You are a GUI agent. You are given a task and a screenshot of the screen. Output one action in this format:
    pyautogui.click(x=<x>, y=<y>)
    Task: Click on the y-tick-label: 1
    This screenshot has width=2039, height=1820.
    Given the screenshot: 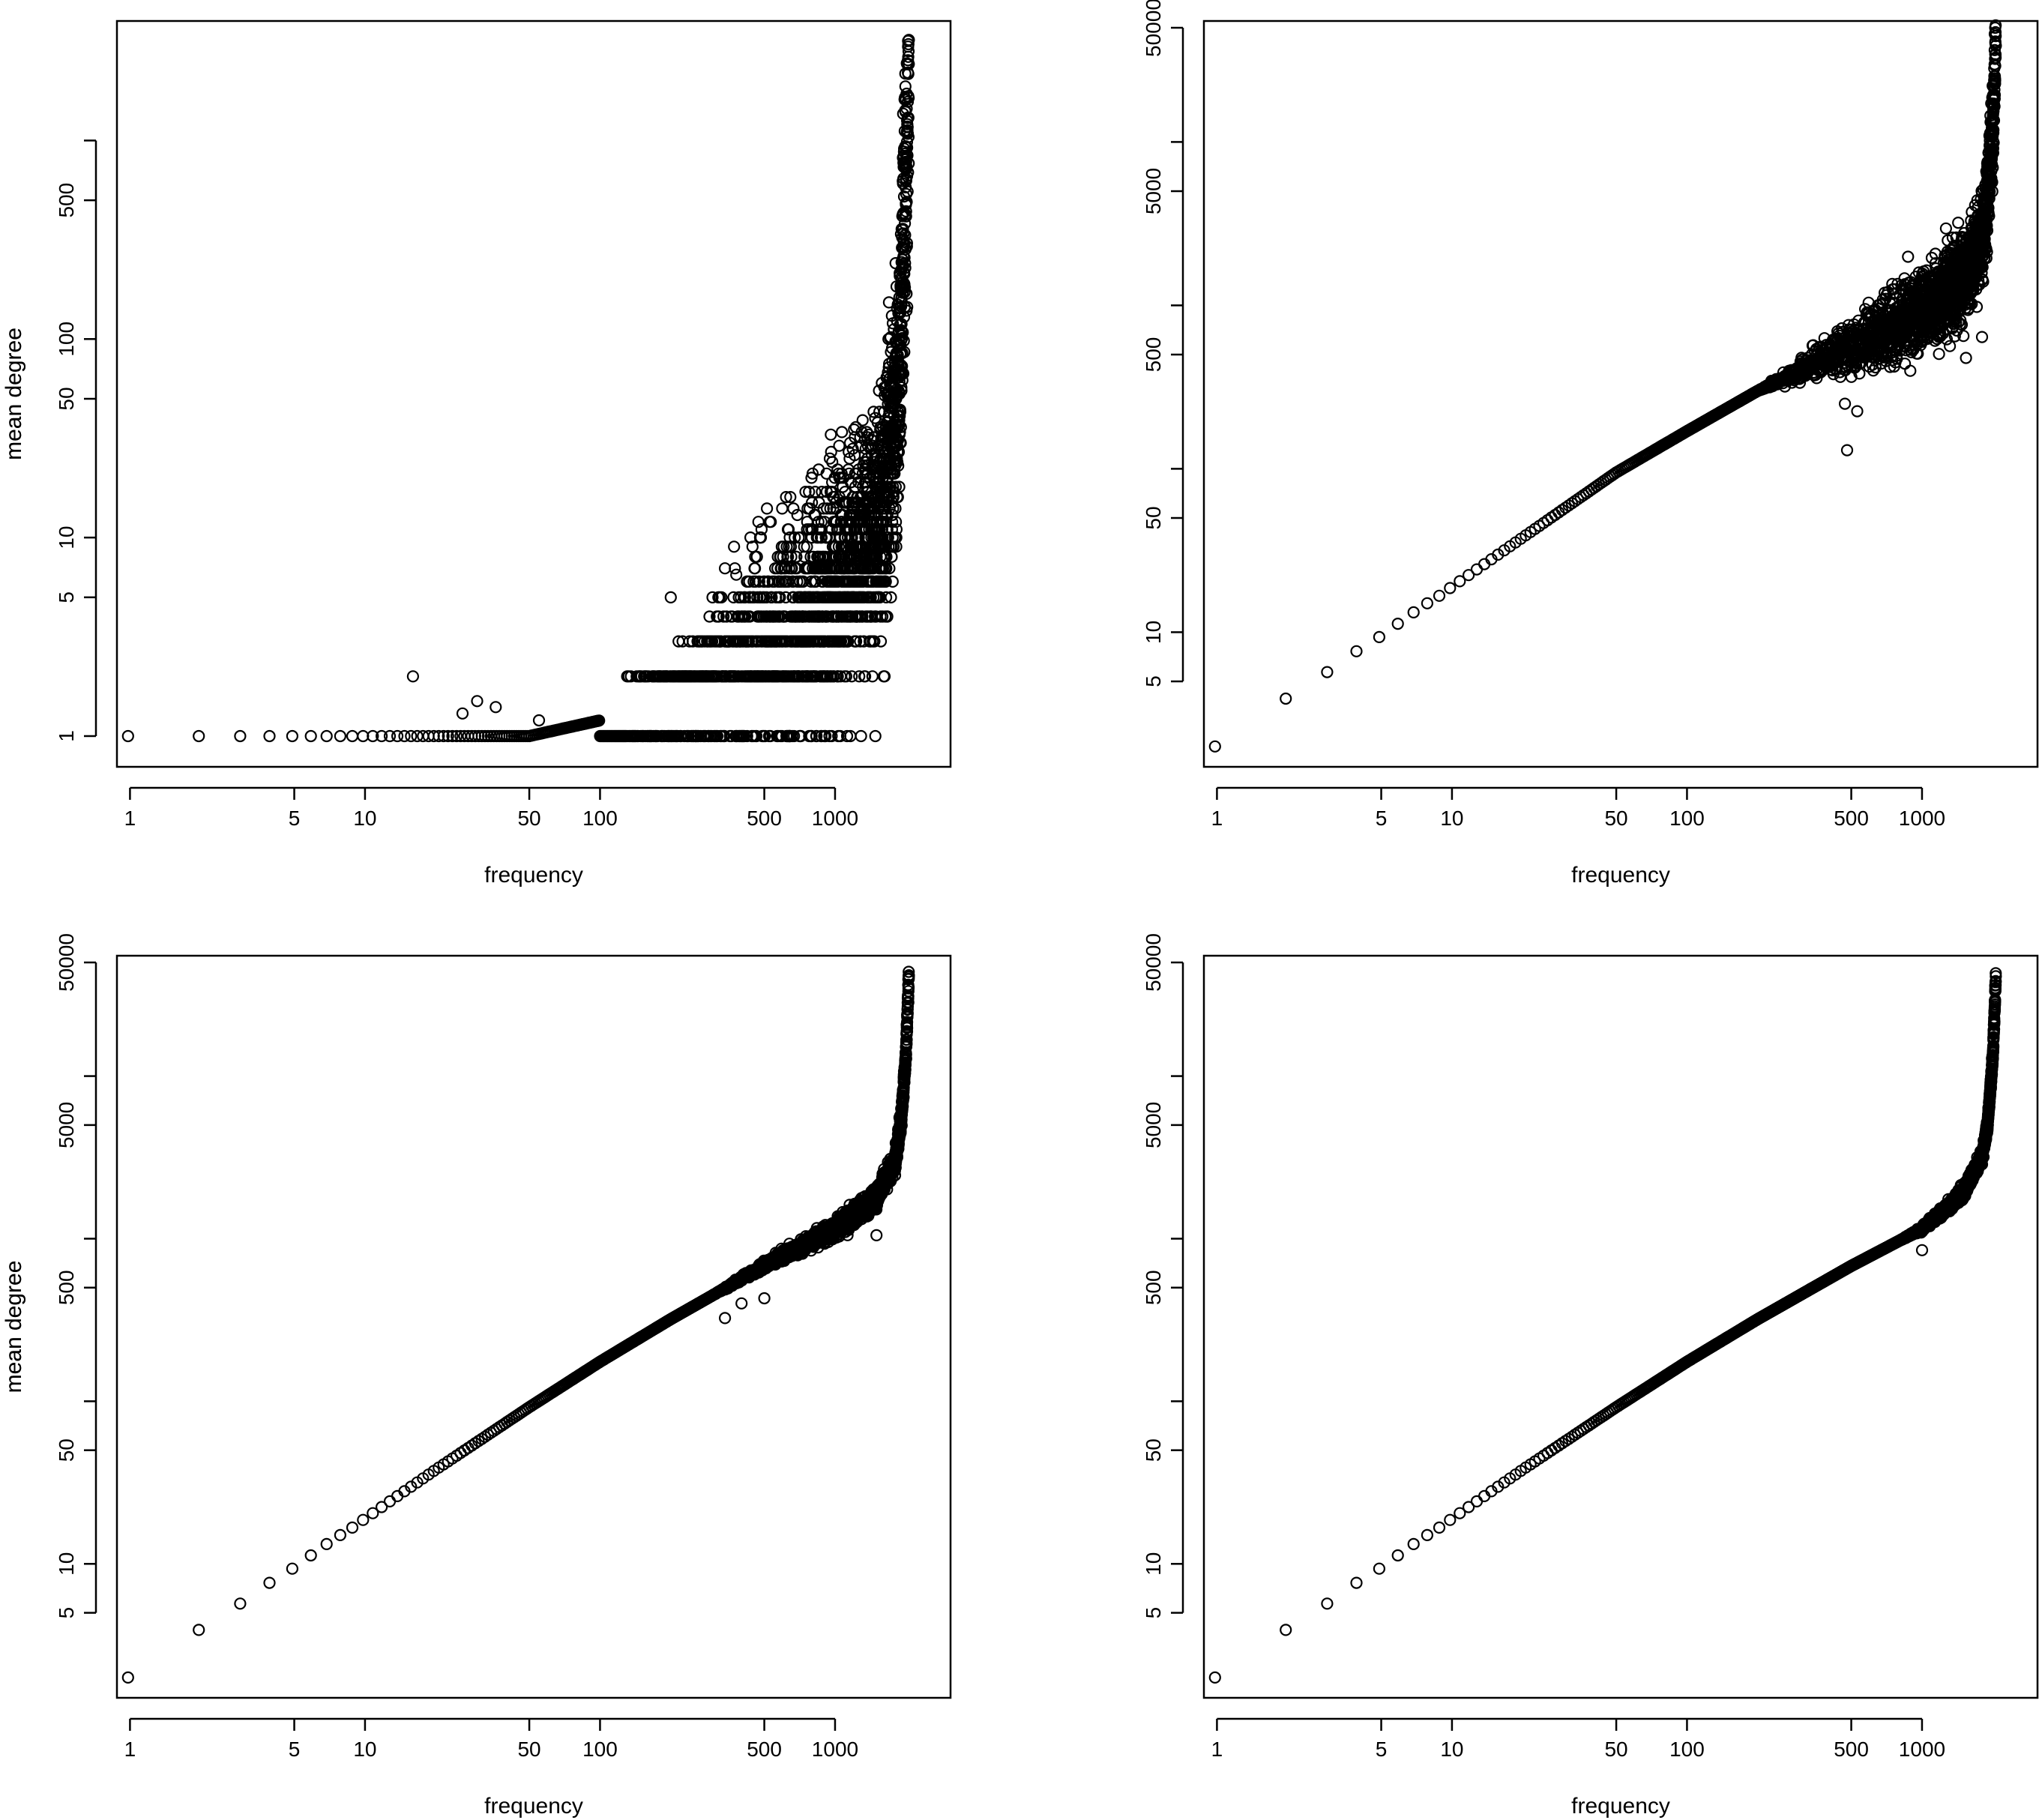 What is the action you would take?
    pyautogui.click(x=66, y=736)
    